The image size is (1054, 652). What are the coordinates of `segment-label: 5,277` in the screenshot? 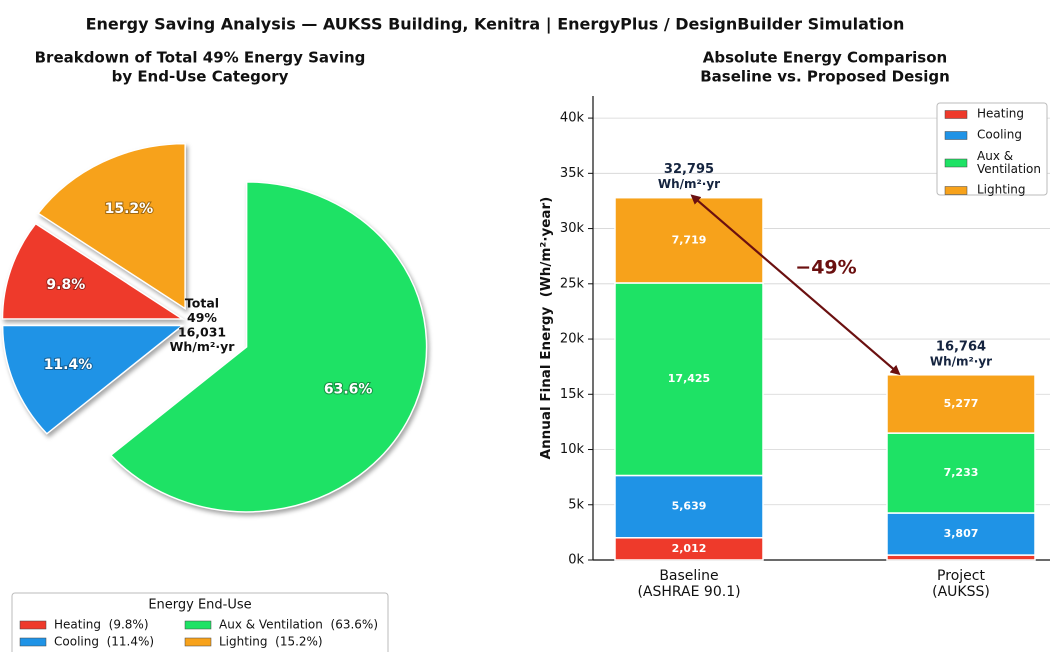 It's located at (961, 403).